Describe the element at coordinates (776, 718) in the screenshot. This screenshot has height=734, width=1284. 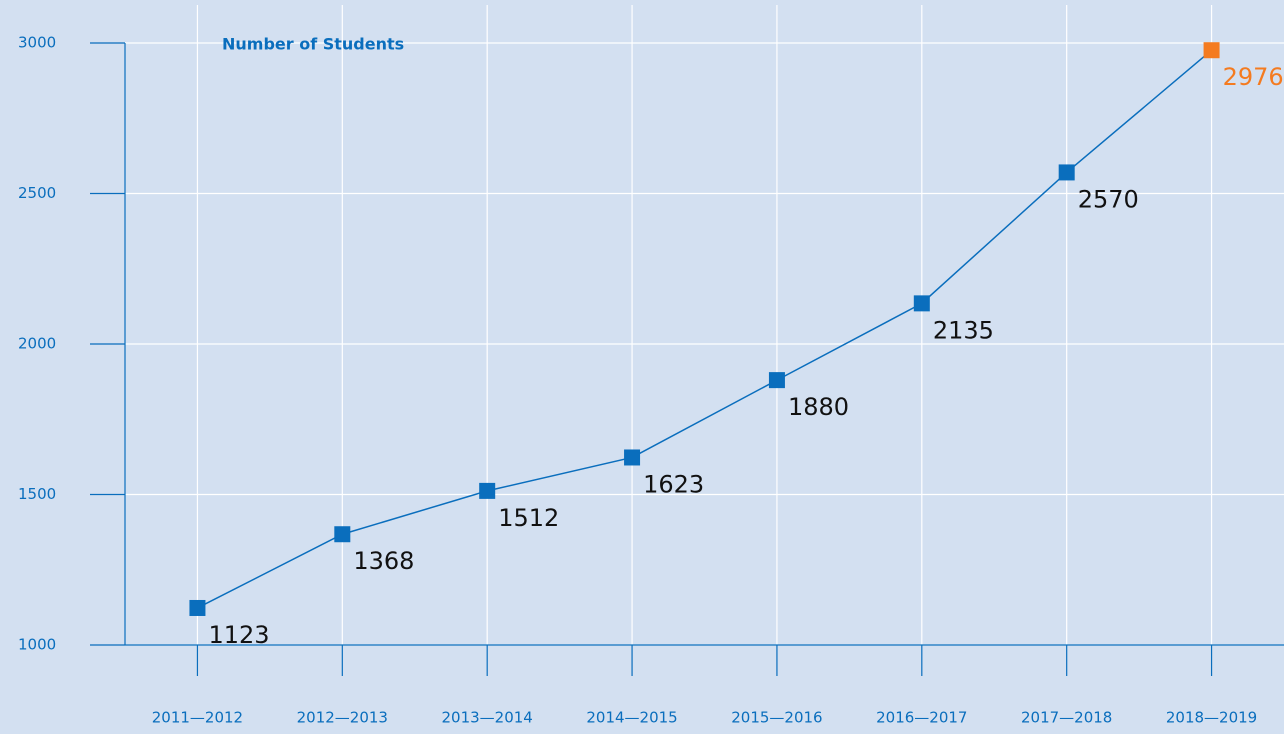
I see `x-tick-label: 2015—2016` at that location.